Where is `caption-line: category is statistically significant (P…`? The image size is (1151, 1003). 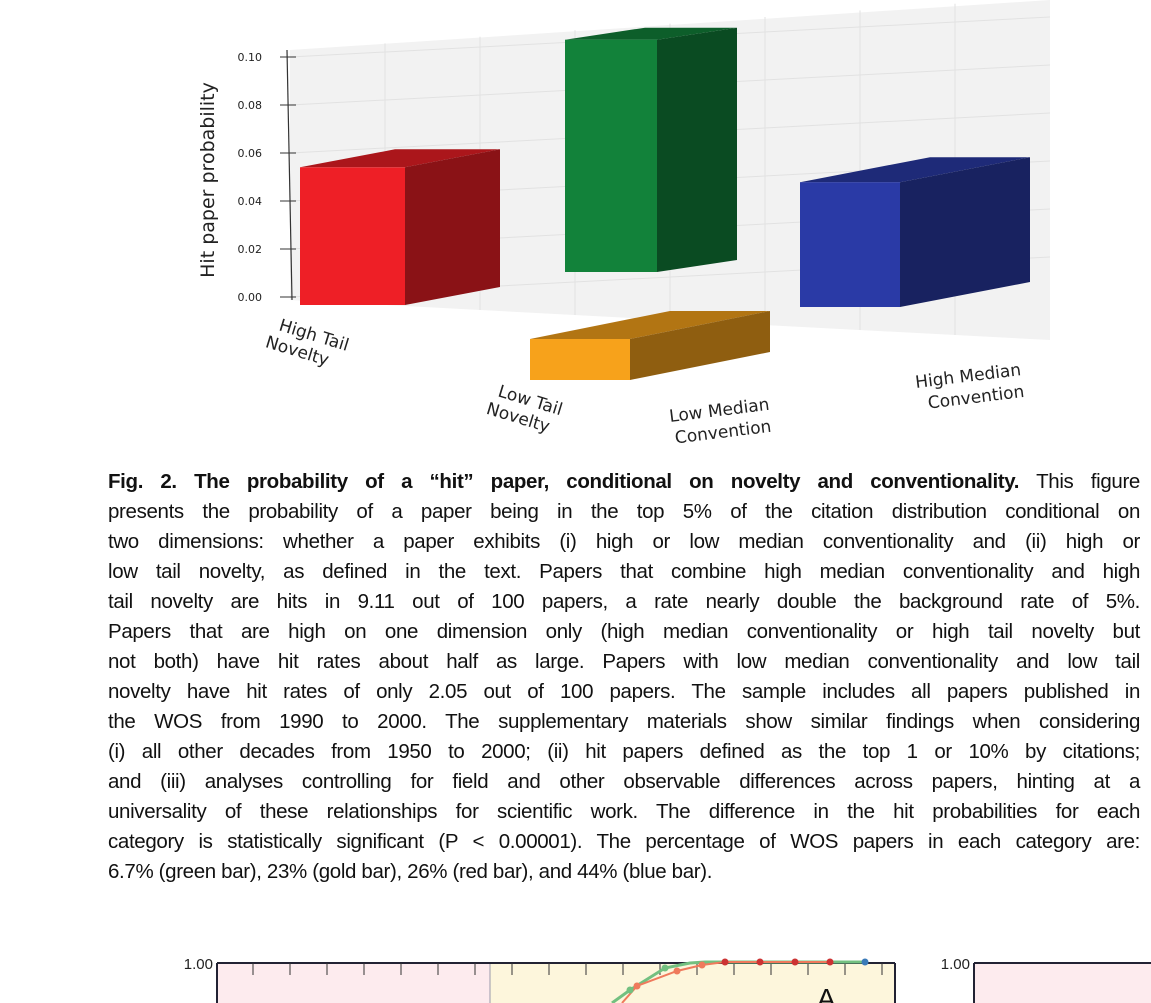
caption-line: category is statistically significant (P… is located at coordinates (624, 841).